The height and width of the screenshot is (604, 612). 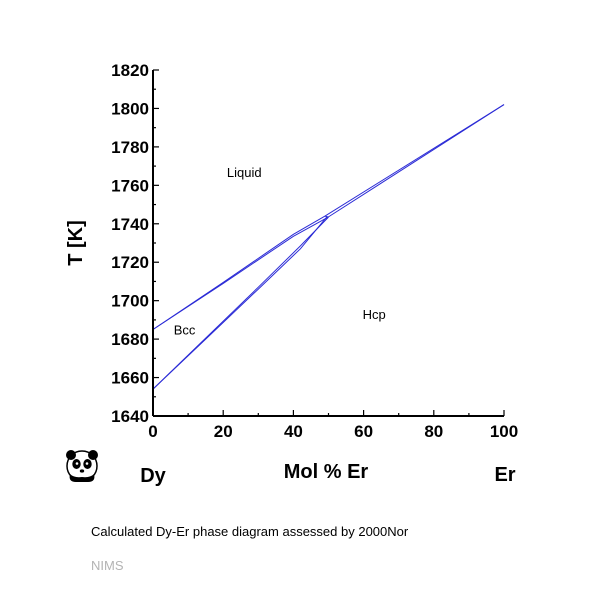 I want to click on y-tick-label: 1800, so click(x=130, y=108).